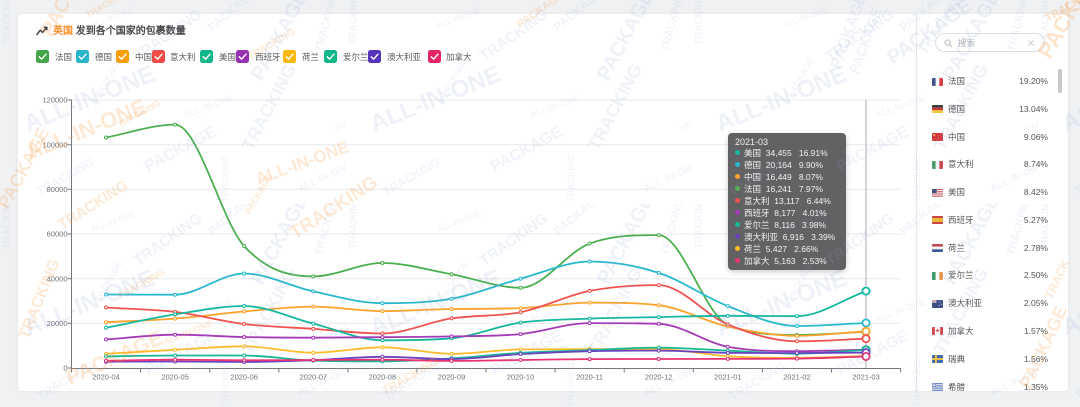 Image resolution: width=1080 pixels, height=407 pixels. I want to click on svg-text: 40000, so click(57, 278).